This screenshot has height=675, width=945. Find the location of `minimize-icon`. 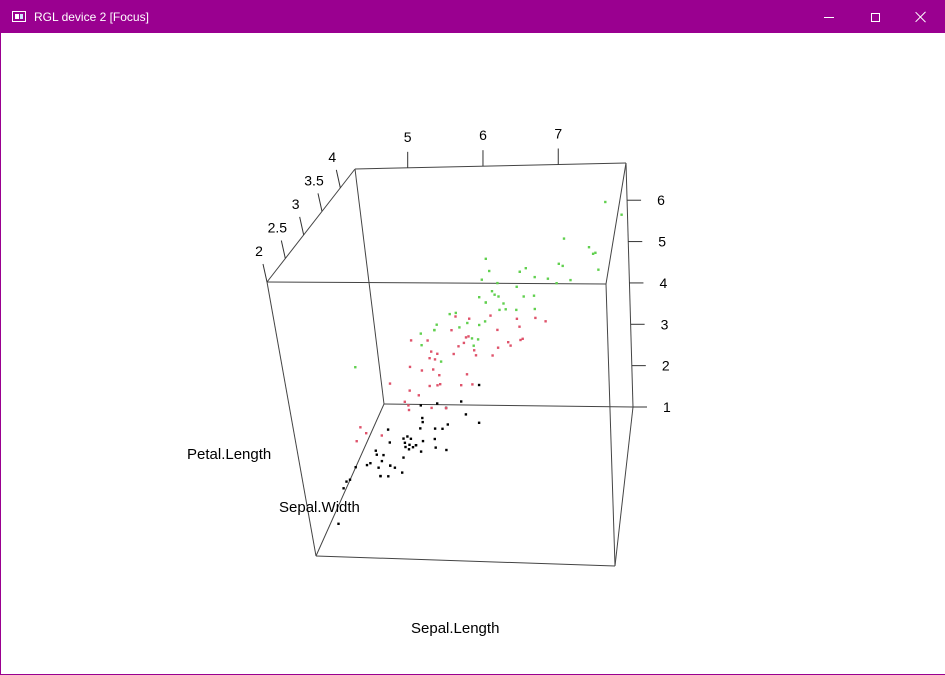

minimize-icon is located at coordinates (829, 17).